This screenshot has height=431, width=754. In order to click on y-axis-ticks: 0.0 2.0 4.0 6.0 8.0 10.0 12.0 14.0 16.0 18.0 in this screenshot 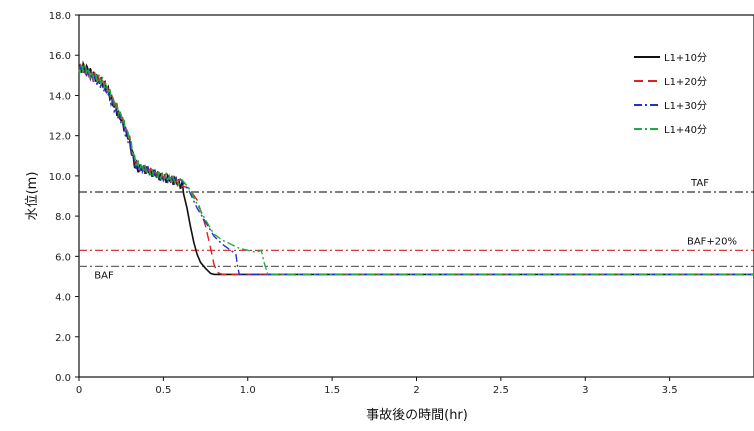, I will do `click(64, 197)`.